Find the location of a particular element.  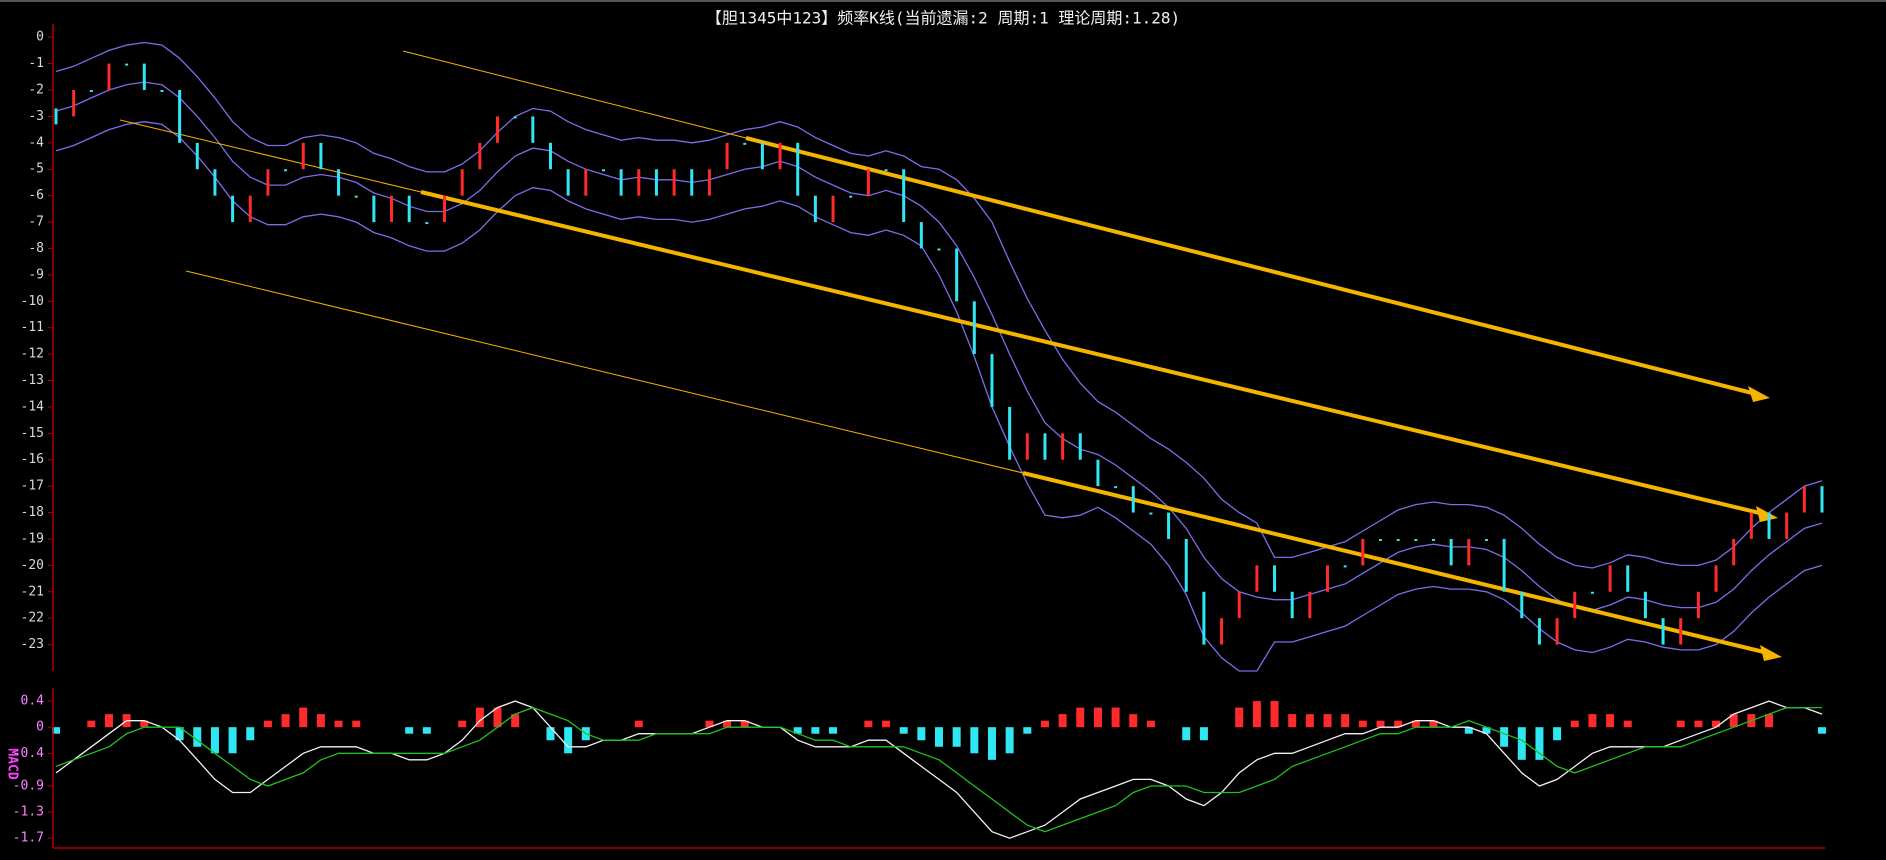

y-tick-label: -10 is located at coordinates (32, 301).